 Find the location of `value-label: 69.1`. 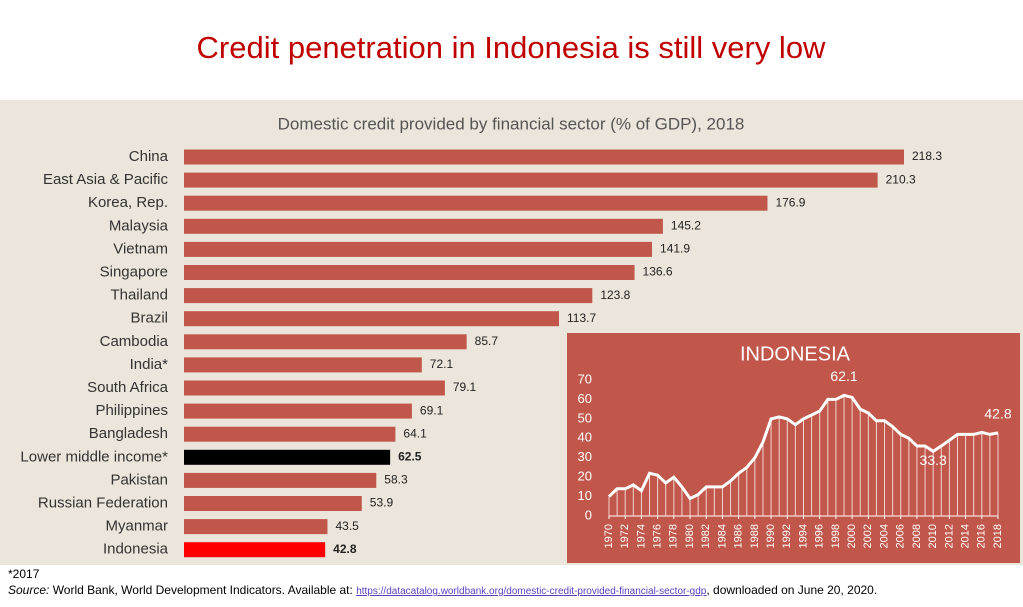

value-label: 69.1 is located at coordinates (432, 410).